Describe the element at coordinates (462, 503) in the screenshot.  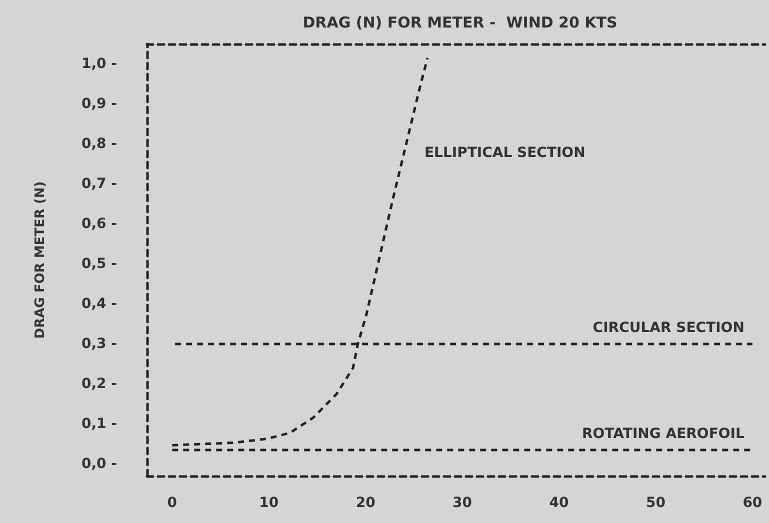
I see `x-tick-label: 30` at that location.